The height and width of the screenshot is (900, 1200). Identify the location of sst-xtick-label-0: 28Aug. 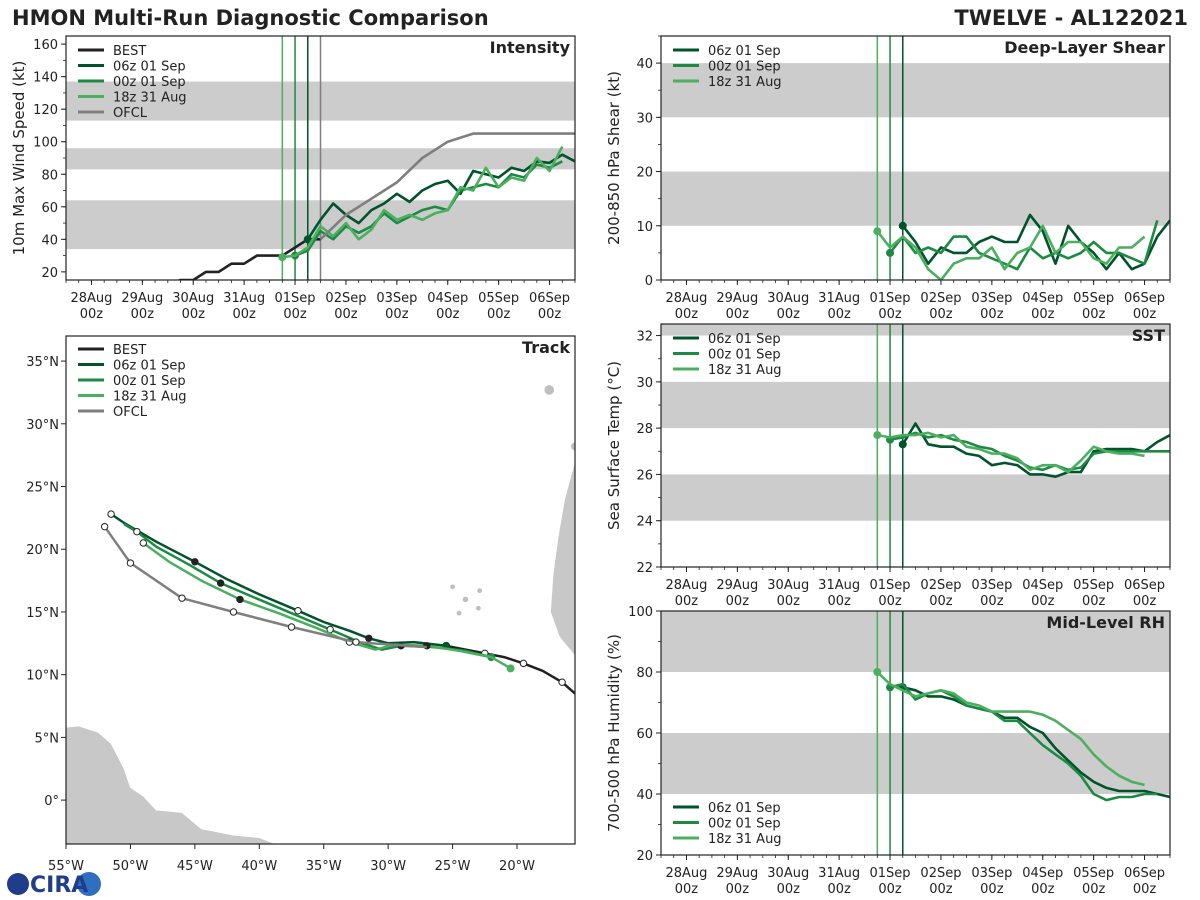
(686, 585).